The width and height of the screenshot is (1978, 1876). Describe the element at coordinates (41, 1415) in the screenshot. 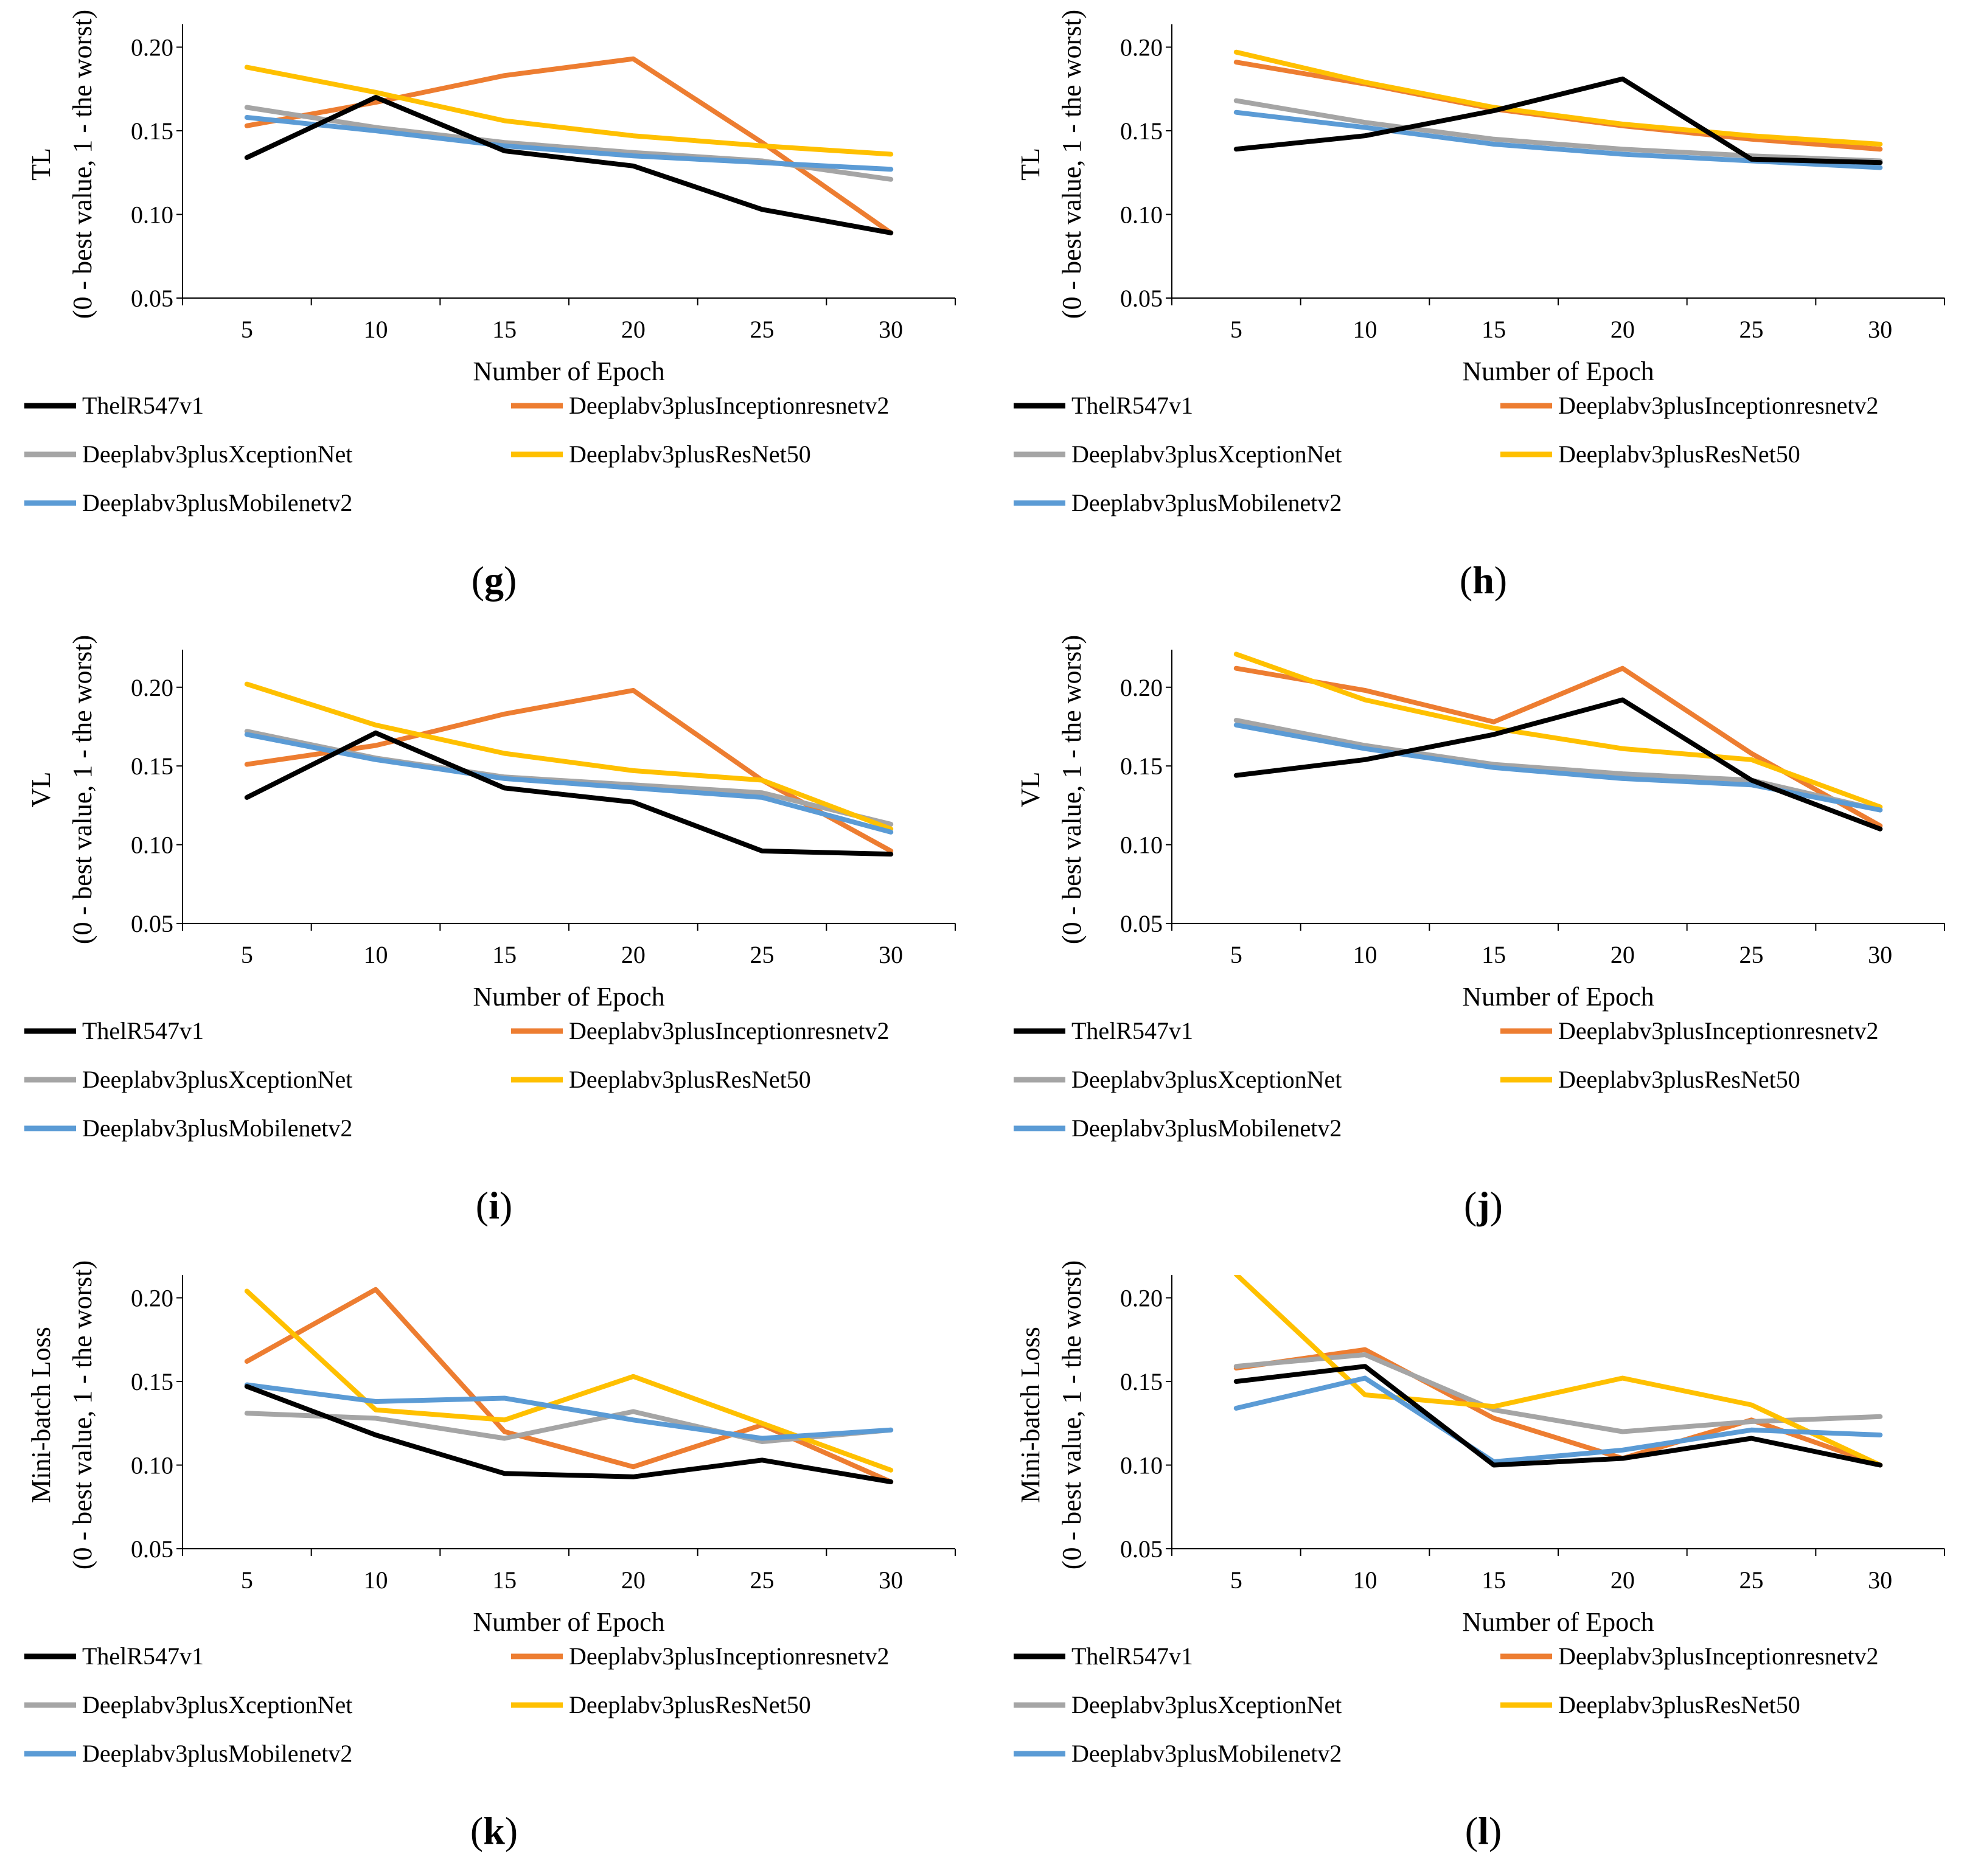

I see `y-axis-title: Mini-batch Loss` at that location.